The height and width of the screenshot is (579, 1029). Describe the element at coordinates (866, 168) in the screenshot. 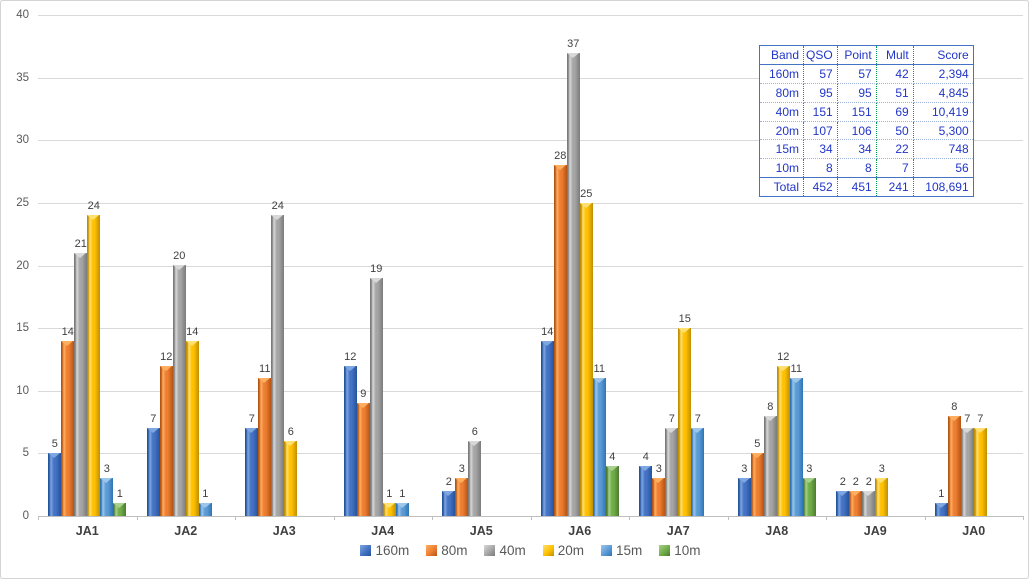

I see `table-row: 10m 8 8 7 56` at that location.